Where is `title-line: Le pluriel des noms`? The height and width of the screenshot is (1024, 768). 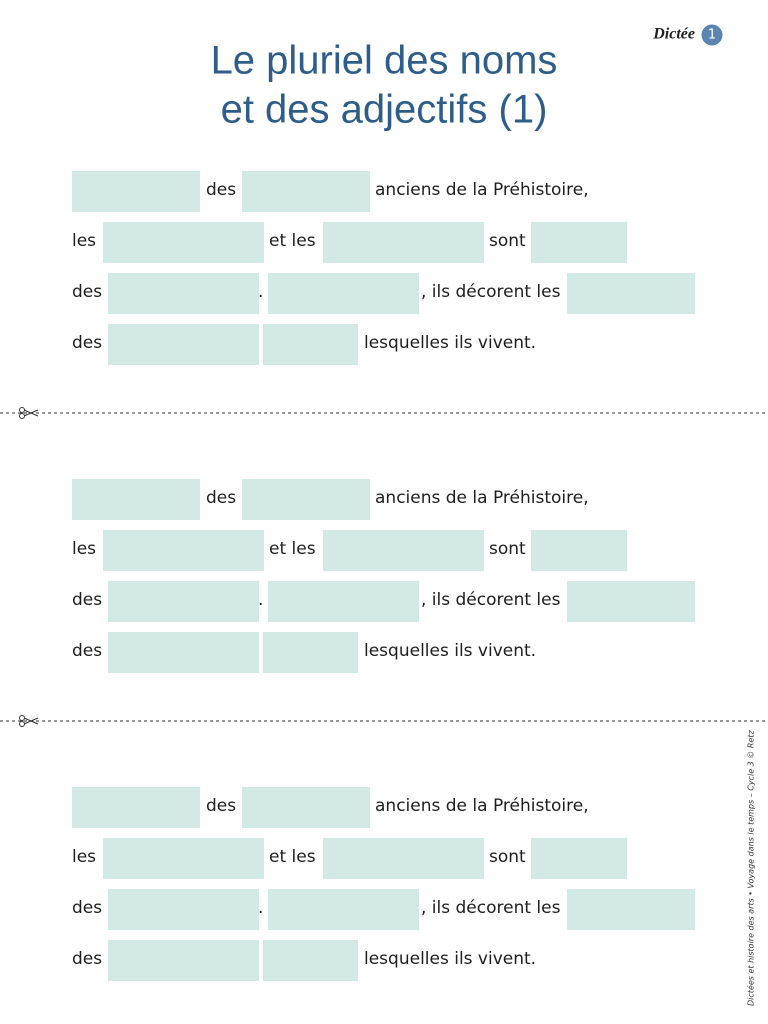 title-line: Le pluriel des noms is located at coordinates (384, 61).